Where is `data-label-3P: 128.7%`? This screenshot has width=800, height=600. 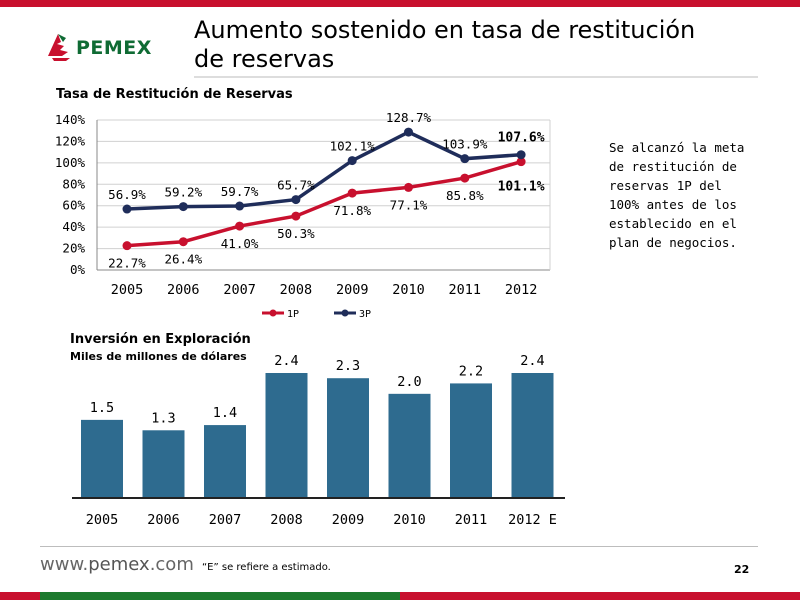 data-label-3P: 128.7% is located at coordinates (409, 117).